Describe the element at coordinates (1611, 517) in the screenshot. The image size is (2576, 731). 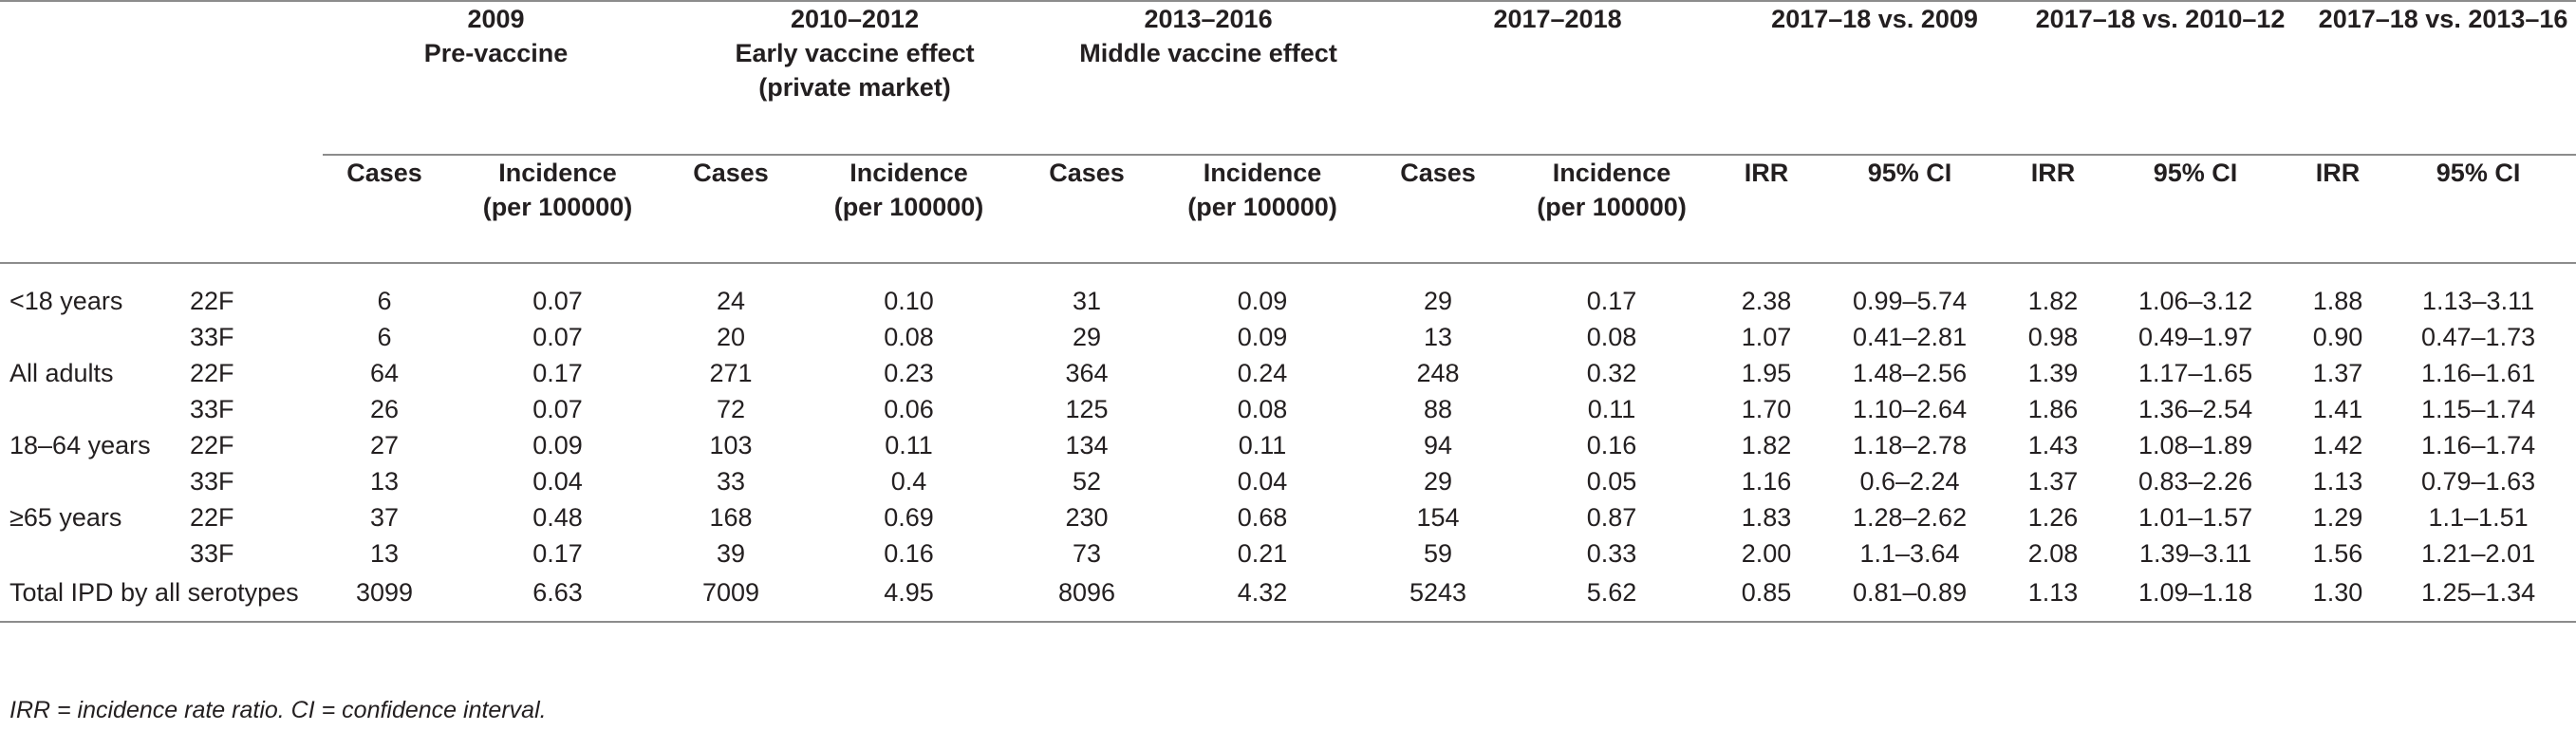
I see `value-cell: 0.87` at that location.